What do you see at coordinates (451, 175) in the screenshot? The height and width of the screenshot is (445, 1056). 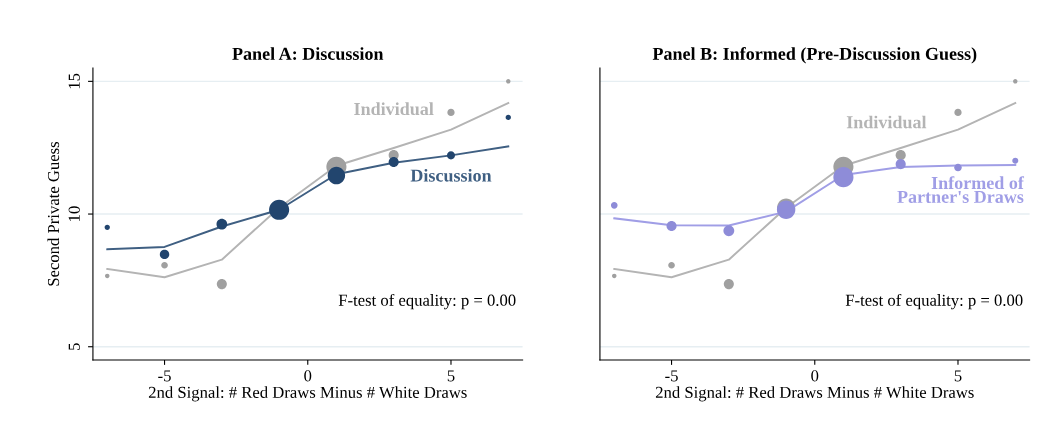 I see `series-label: Discussion` at bounding box center [451, 175].